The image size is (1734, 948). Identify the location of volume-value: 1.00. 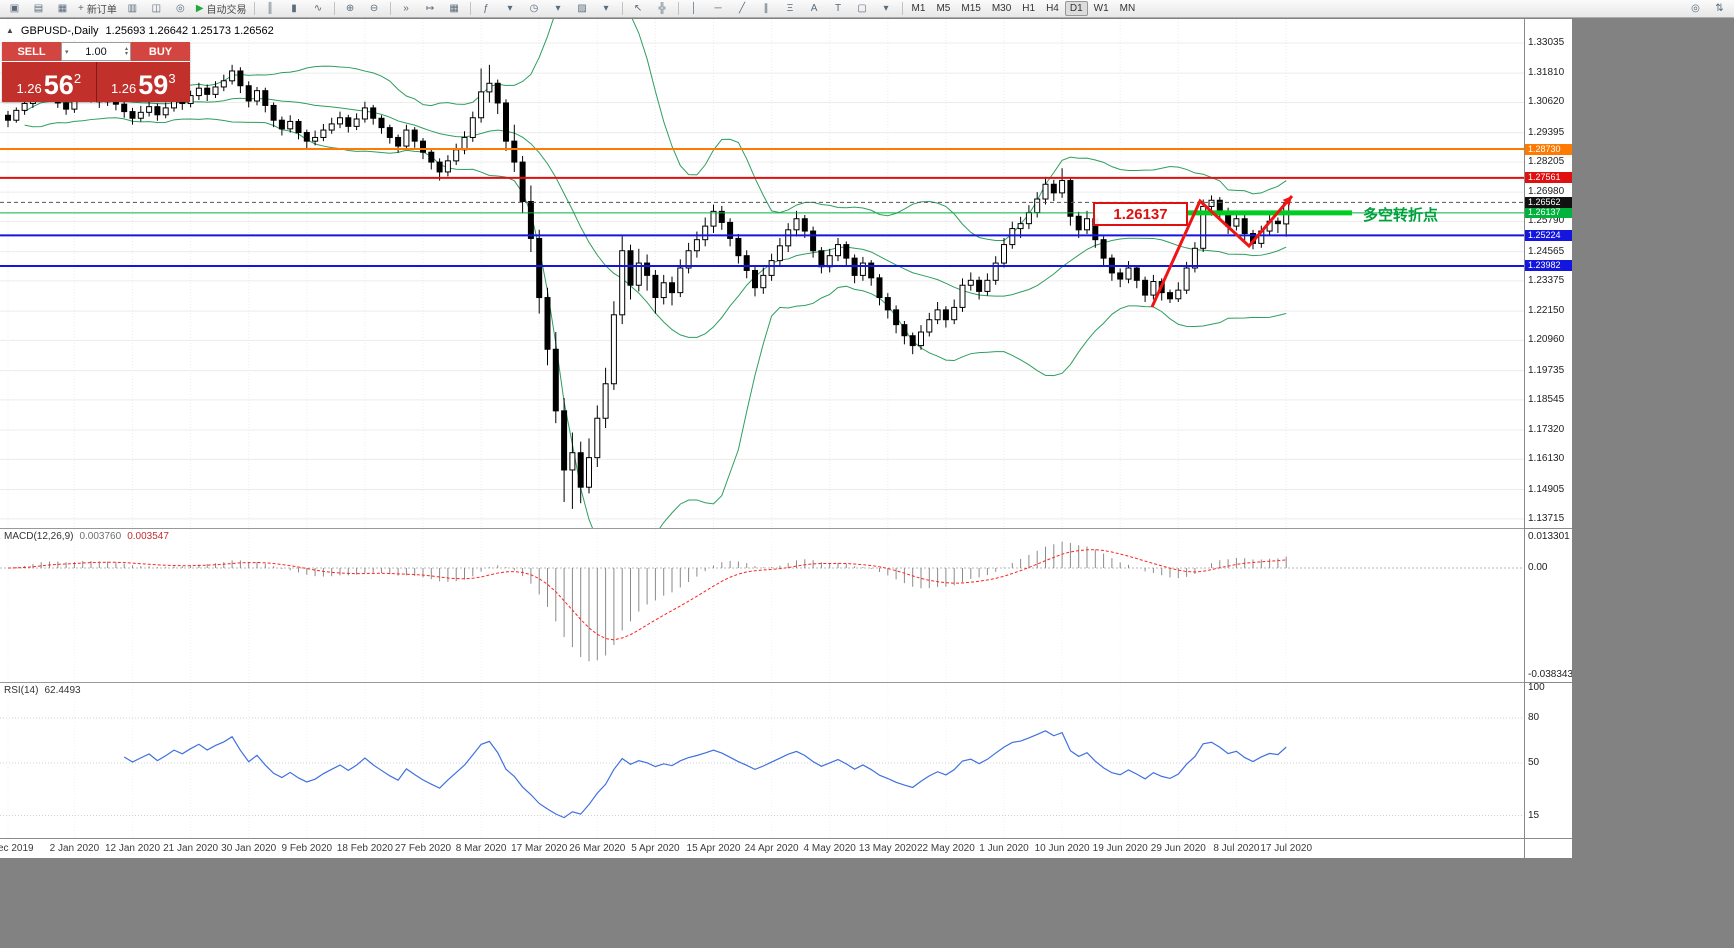
(96, 51).